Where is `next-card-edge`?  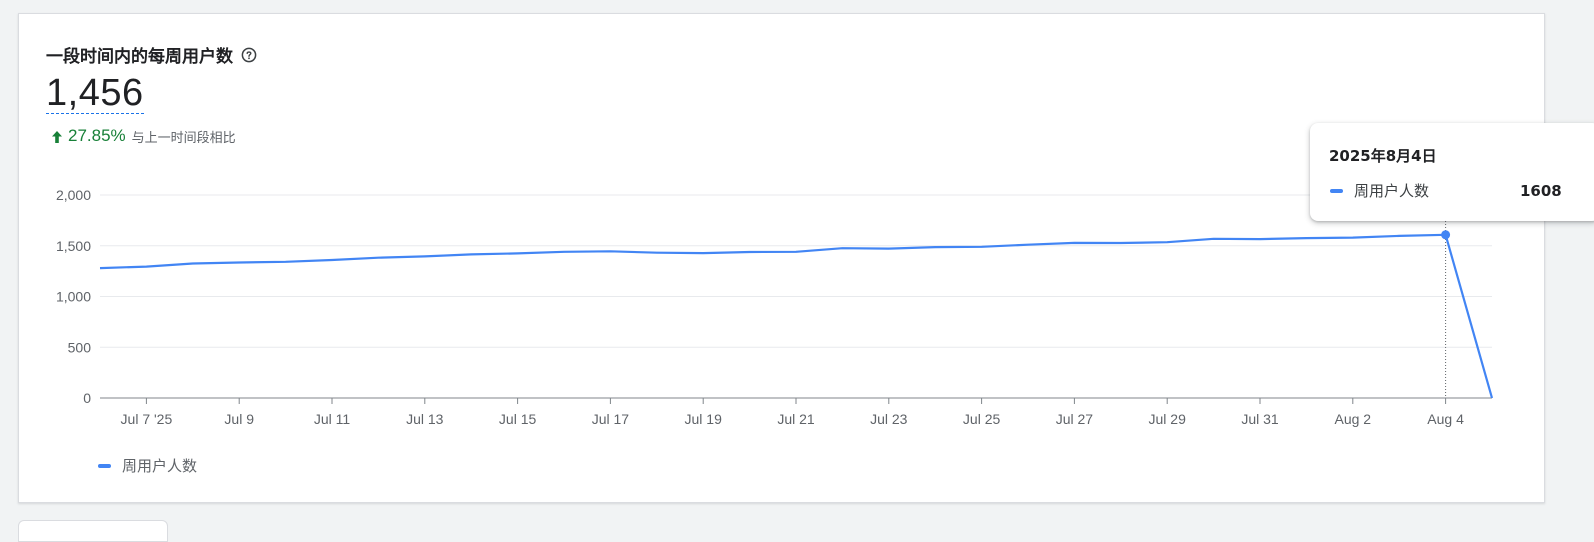 next-card-edge is located at coordinates (93, 531).